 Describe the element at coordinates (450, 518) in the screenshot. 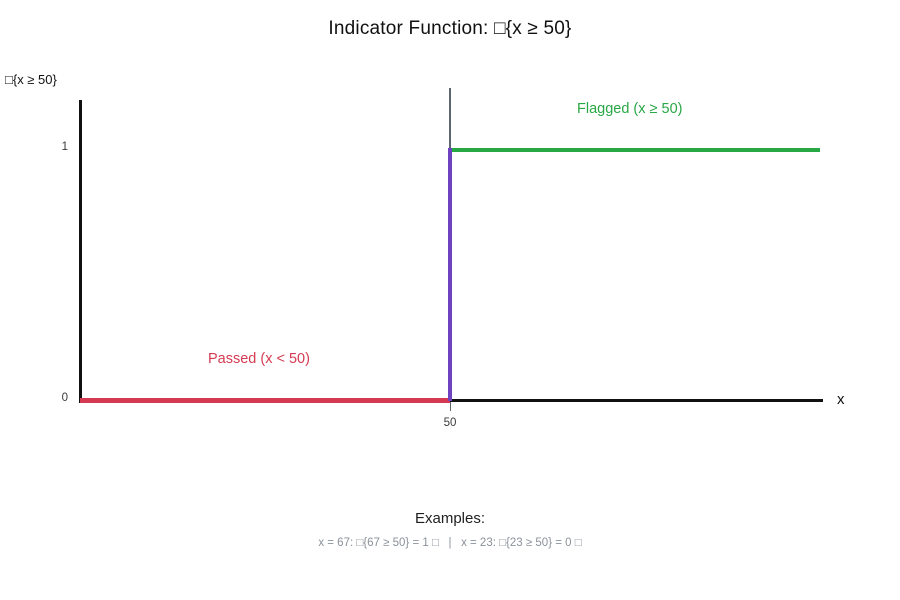

I see `examples-heading: Examples:` at that location.